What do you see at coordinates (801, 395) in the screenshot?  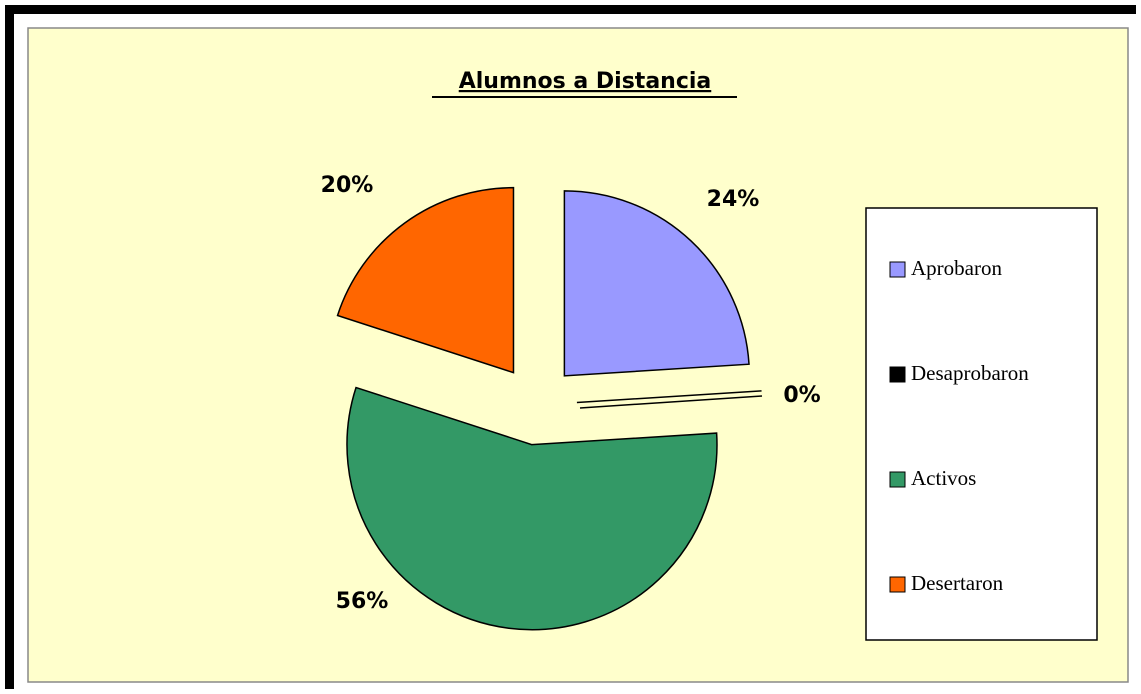 I see `data-label: 0%` at bounding box center [801, 395].